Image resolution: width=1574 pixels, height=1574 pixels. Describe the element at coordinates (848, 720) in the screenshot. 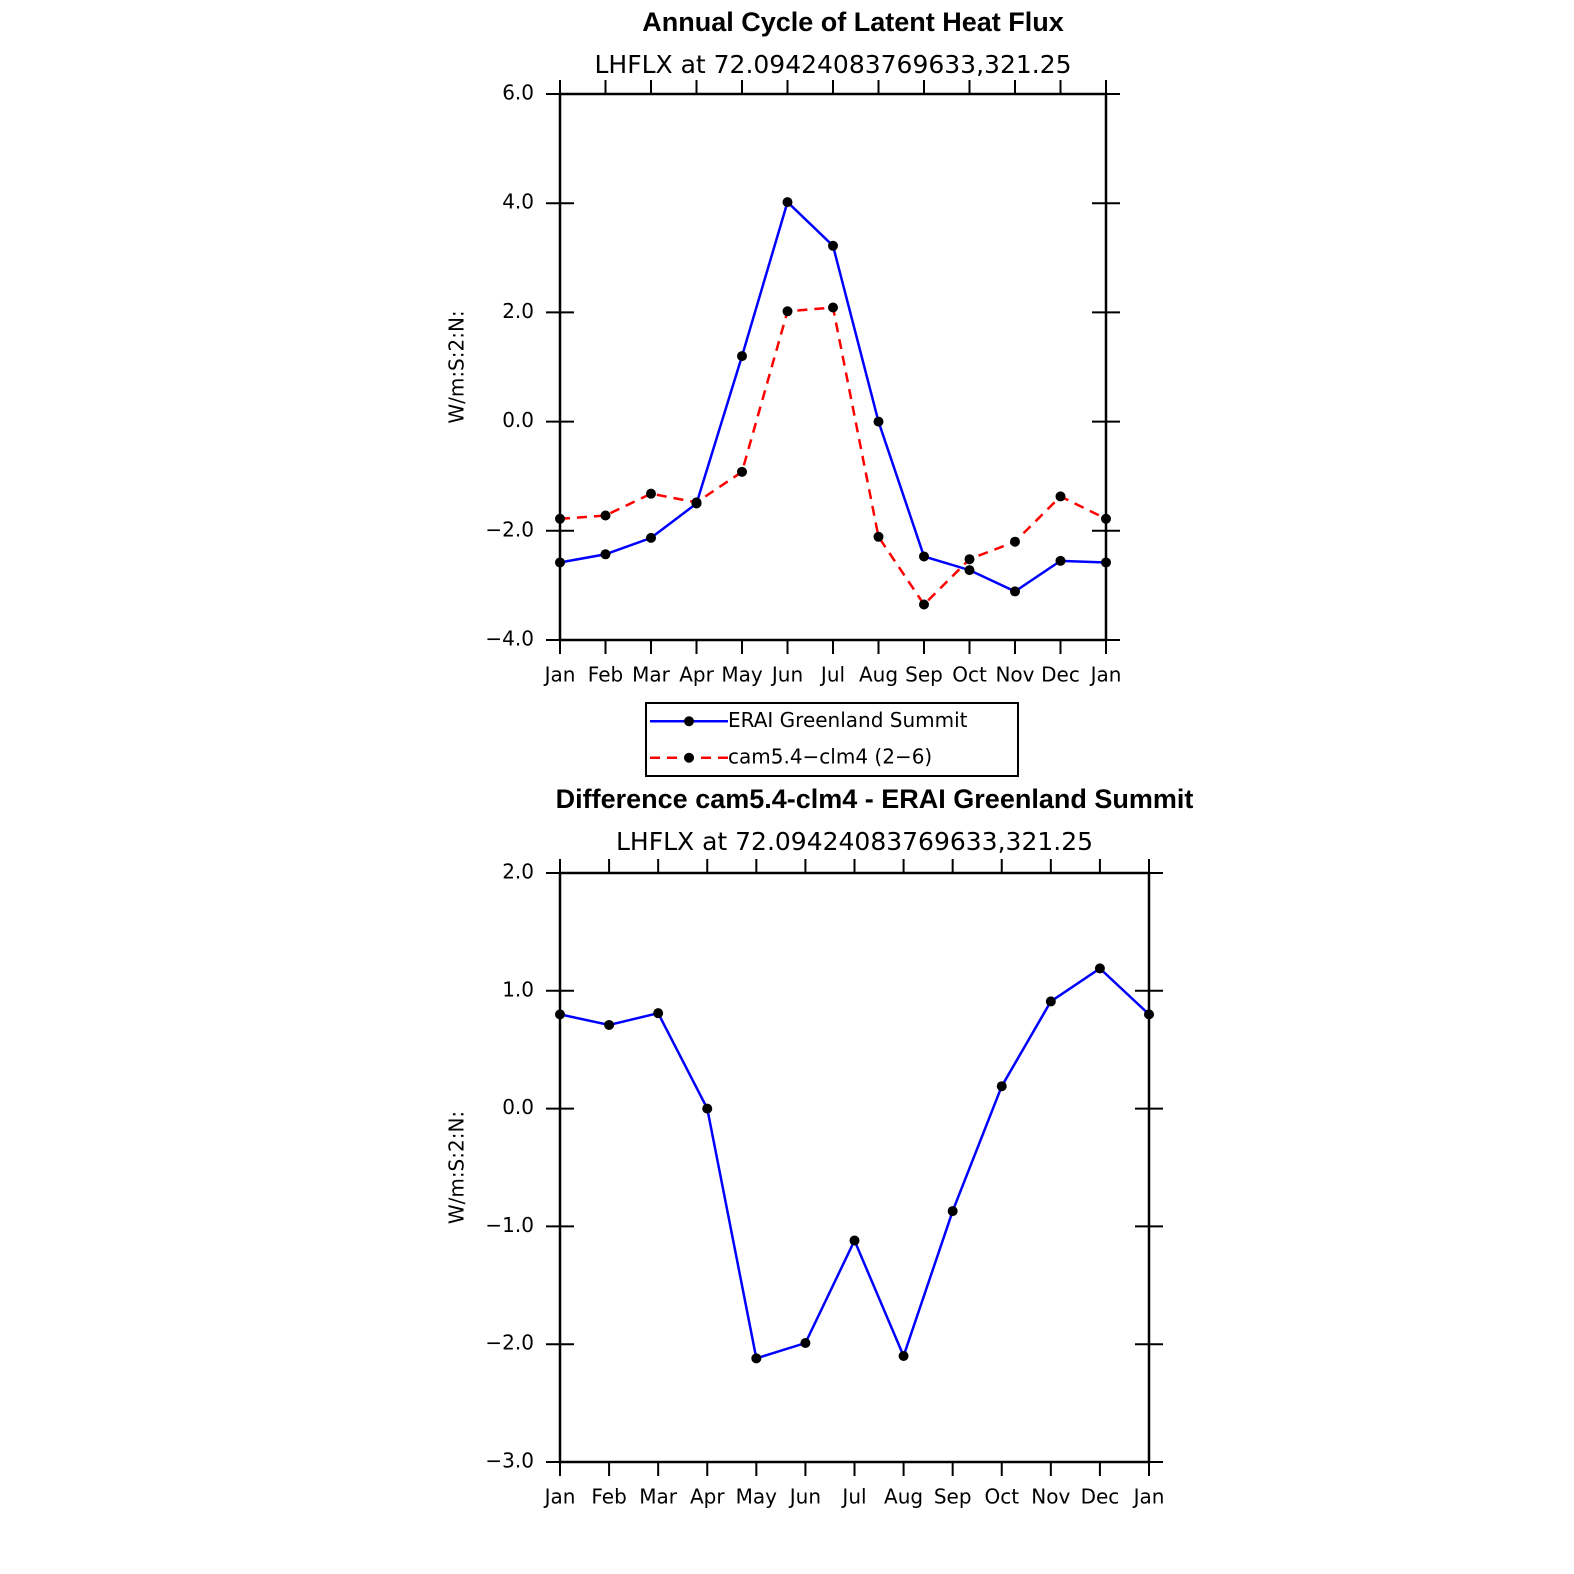

I see `legend-label: ERAI Greenland Summit` at that location.